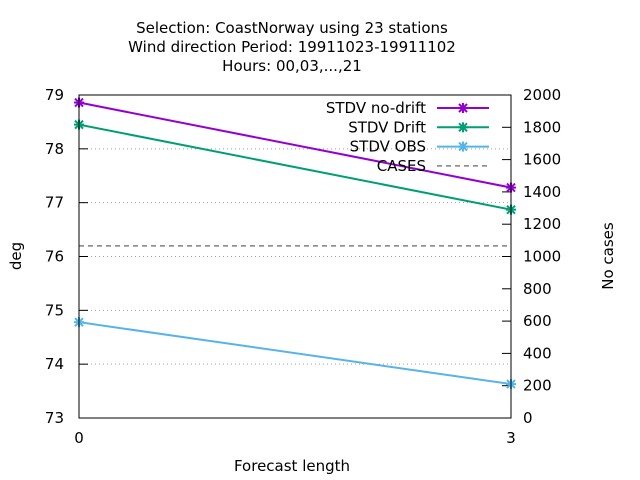 This screenshot has width=640, height=480. Describe the element at coordinates (401, 166) in the screenshot. I see `legend-label: CASES` at that location.